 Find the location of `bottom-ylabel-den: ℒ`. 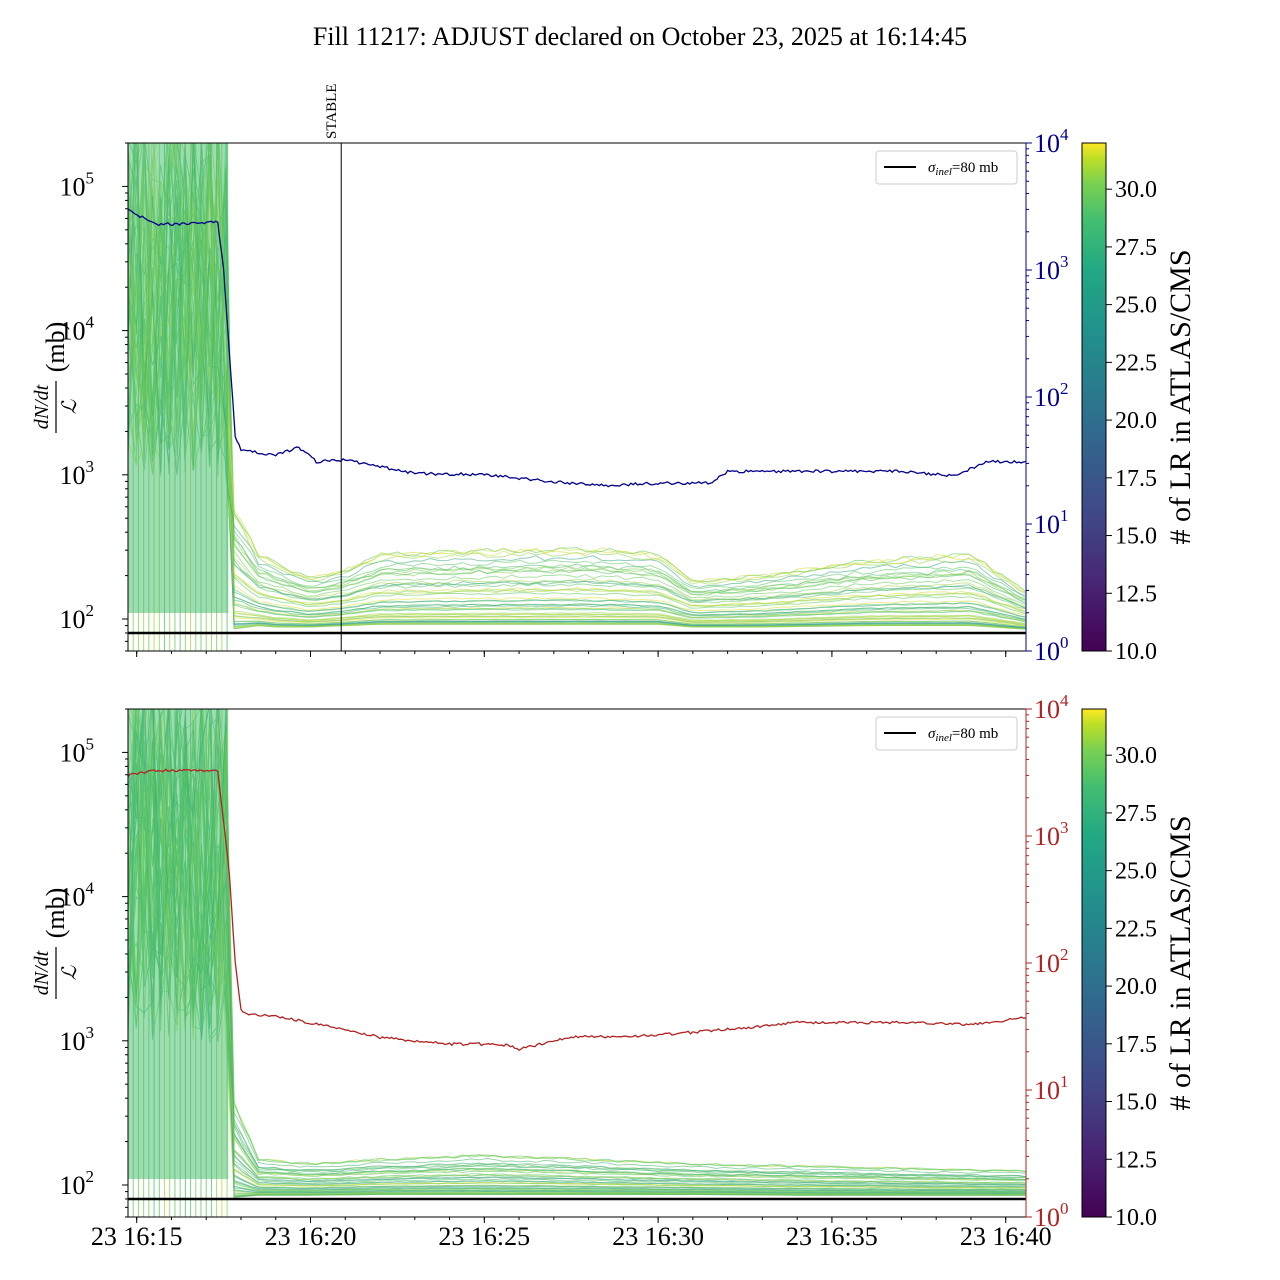

bottom-ylabel-den: ℒ is located at coordinates (70, 972).